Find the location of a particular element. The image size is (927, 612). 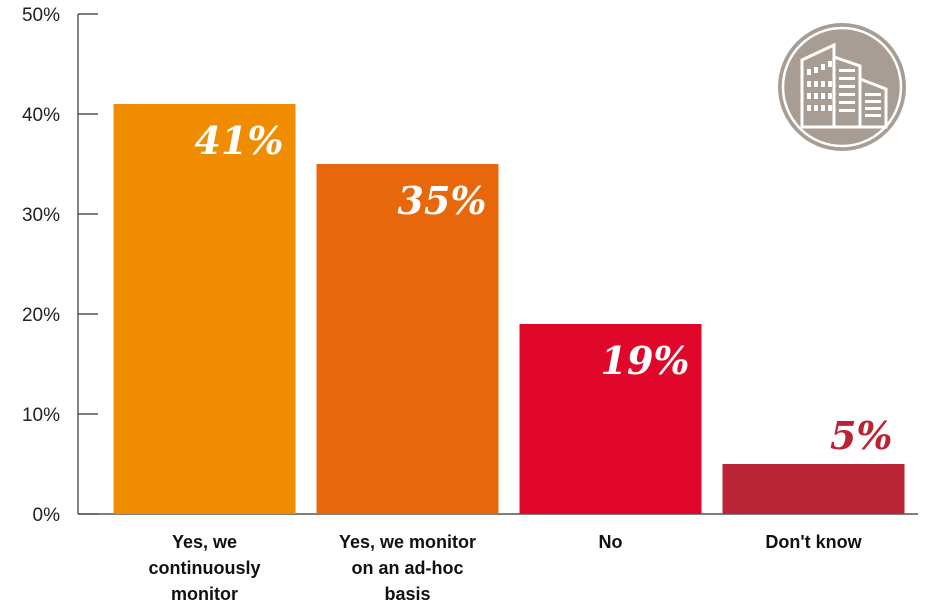

data-label: 35% is located at coordinates (442, 200).